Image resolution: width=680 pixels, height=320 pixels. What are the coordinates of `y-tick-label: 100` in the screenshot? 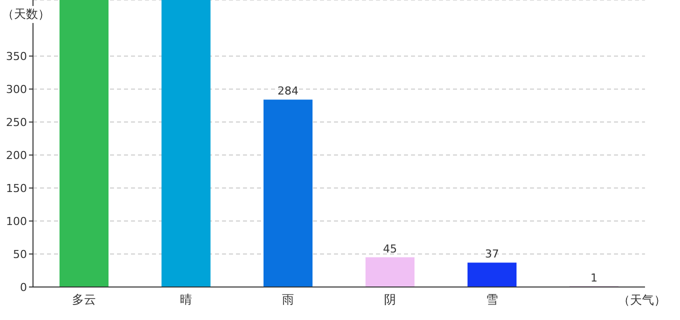 It's located at (16, 221).